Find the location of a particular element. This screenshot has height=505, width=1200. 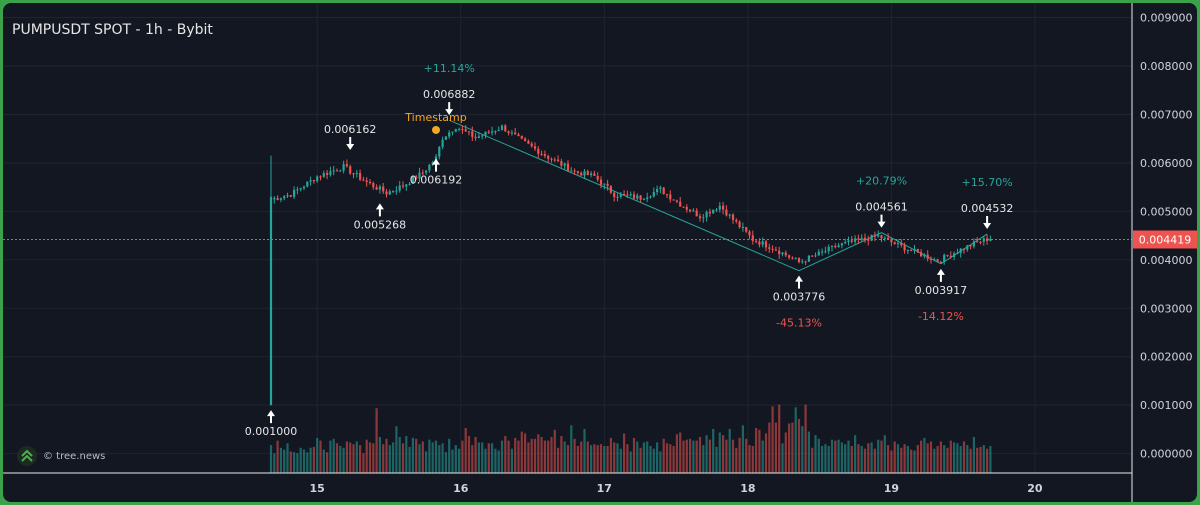

y-tick-label: 0.003000 is located at coordinates (1166, 308).